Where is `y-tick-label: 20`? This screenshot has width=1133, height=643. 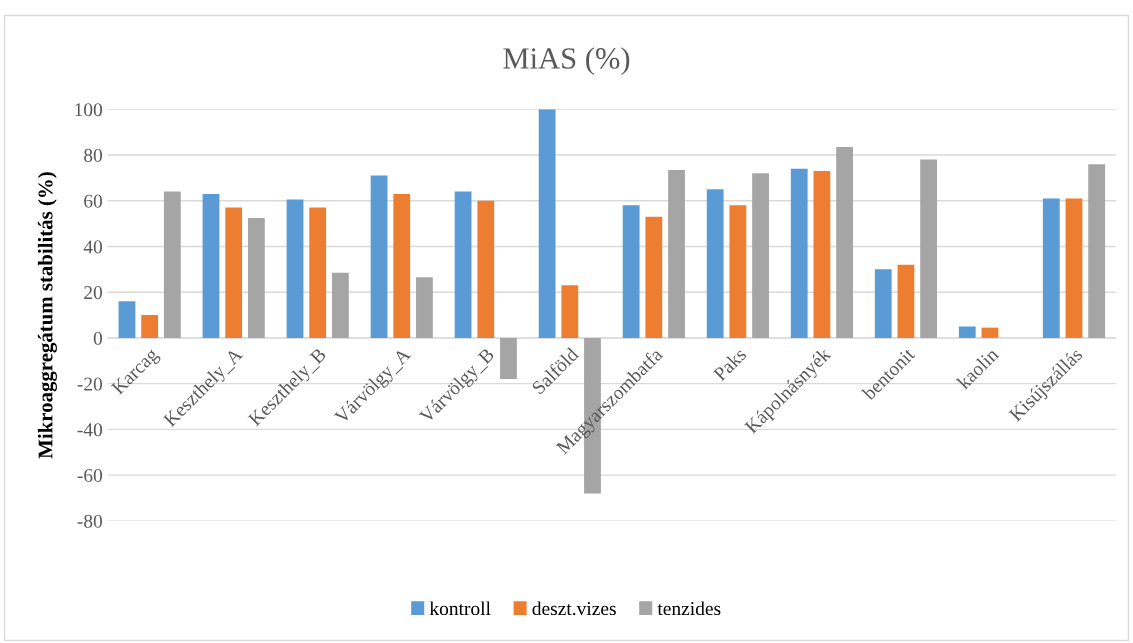
y-tick-label: 20 is located at coordinates (93, 293).